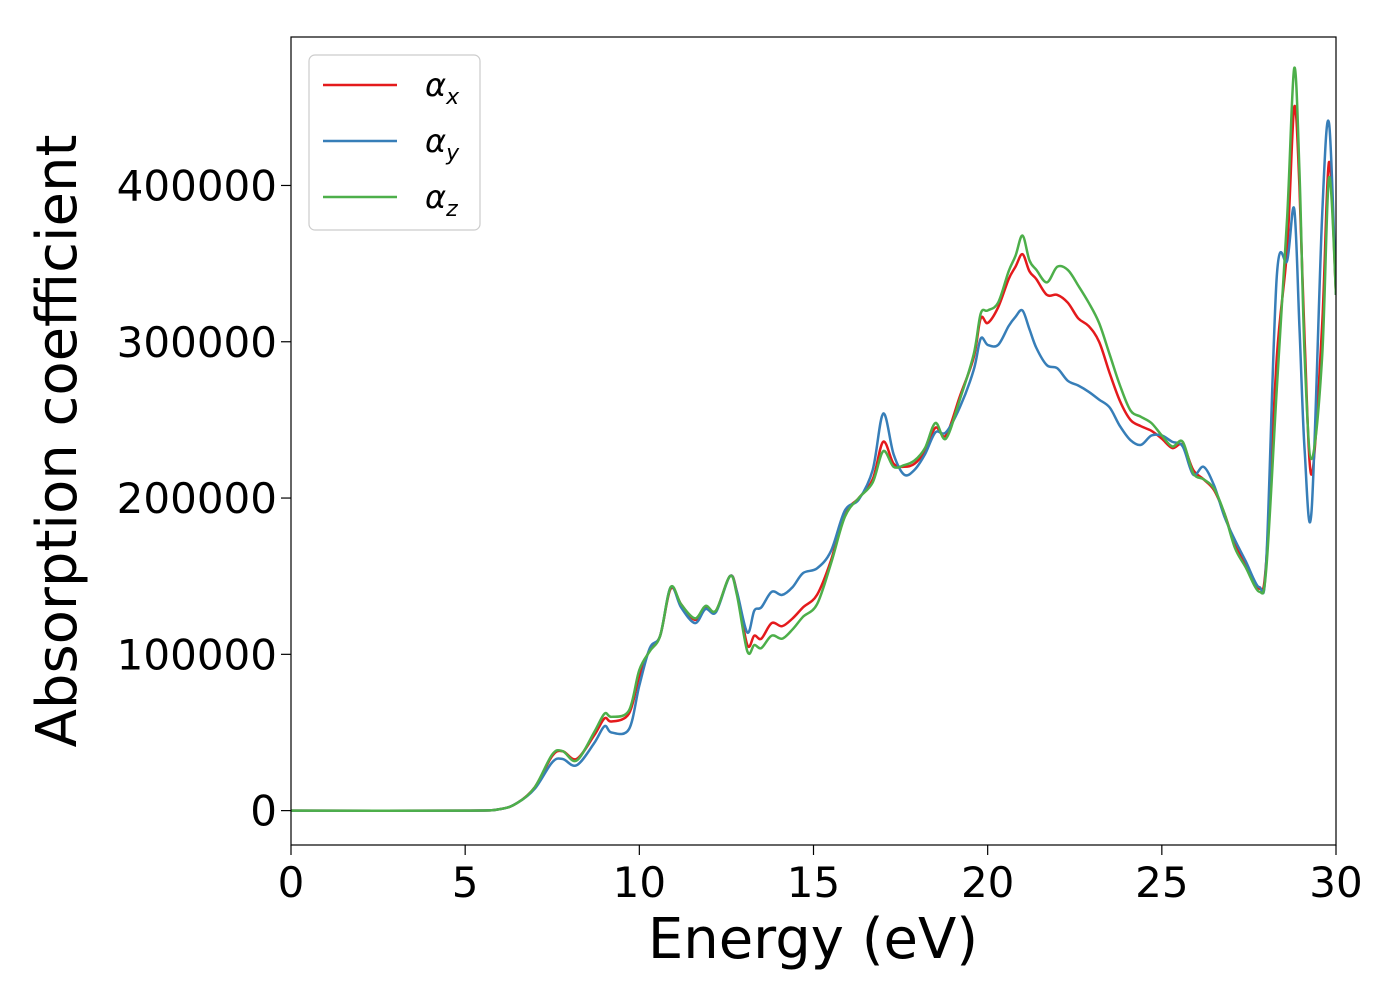 The image size is (1400, 1000). Describe the element at coordinates (451, 209) in the screenshot. I see `legend-subscript: z` at that location.